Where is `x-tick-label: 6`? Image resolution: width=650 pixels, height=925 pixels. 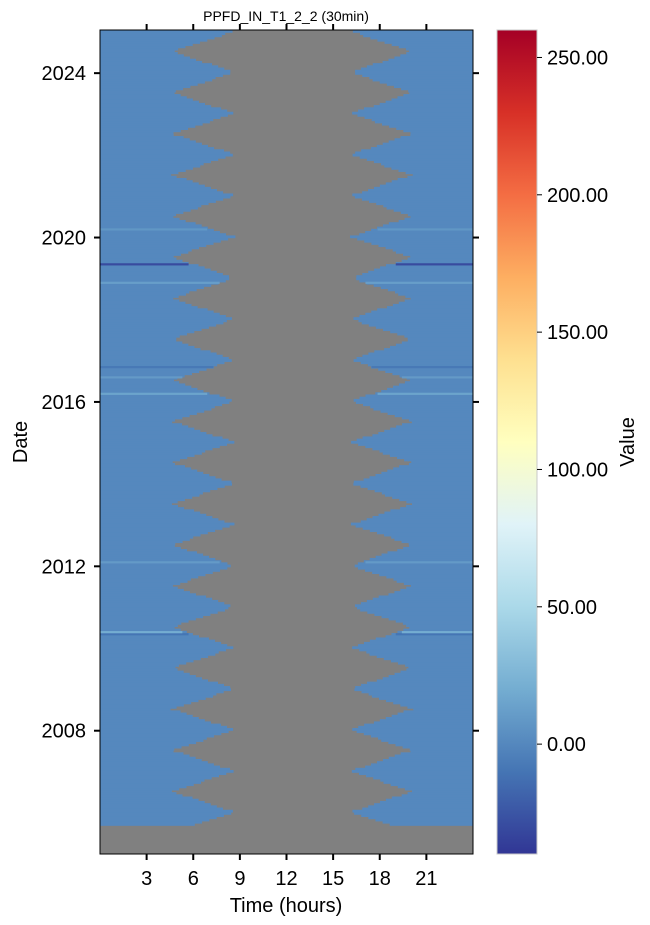 x-tick-label: 6 is located at coordinates (193, 879).